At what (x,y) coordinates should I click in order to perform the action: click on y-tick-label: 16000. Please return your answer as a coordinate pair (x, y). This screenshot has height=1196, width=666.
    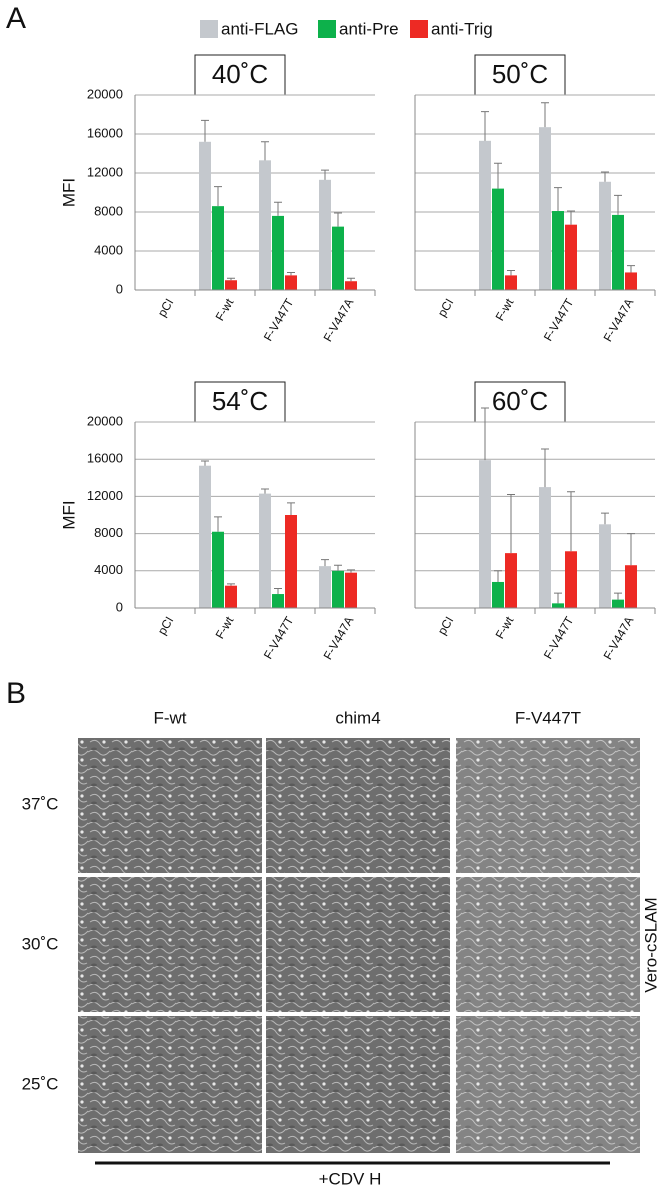
    Looking at the image, I should click on (105, 132).